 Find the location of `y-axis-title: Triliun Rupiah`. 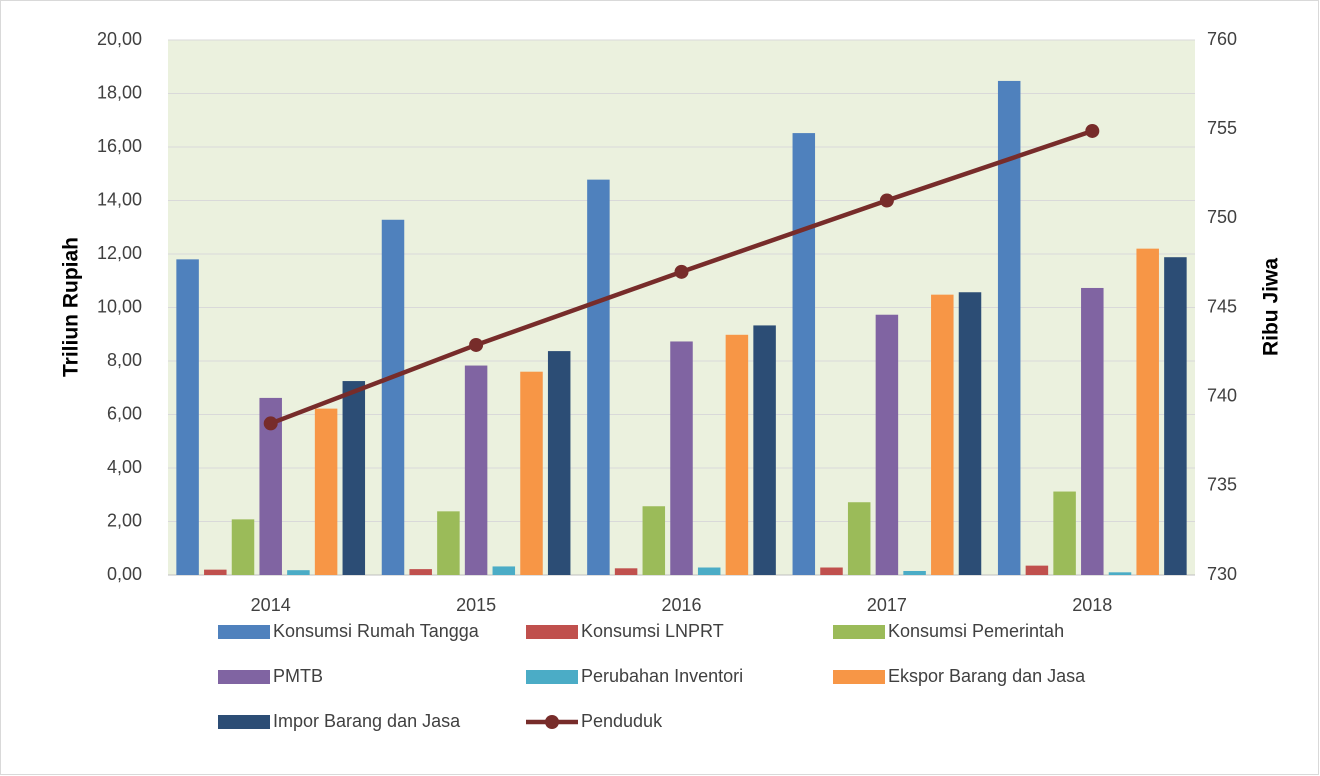

y-axis-title: Triliun Rupiah is located at coordinates (71, 307).